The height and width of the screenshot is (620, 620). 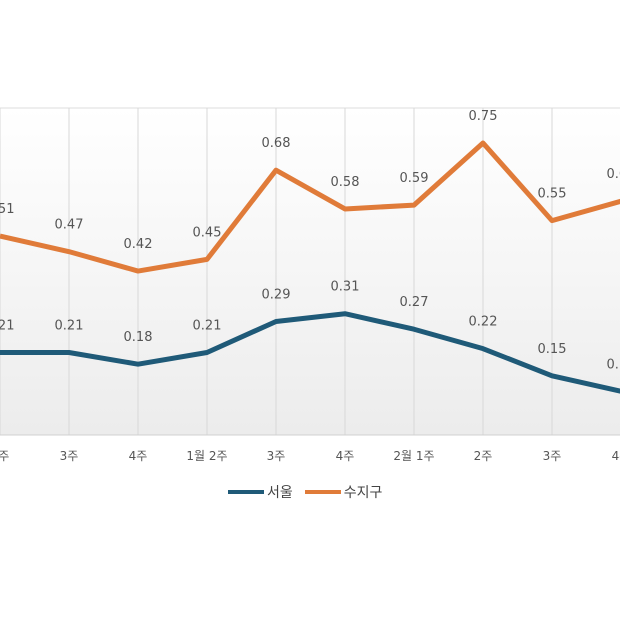 I want to click on data-label: 0.51, so click(x=7, y=209).